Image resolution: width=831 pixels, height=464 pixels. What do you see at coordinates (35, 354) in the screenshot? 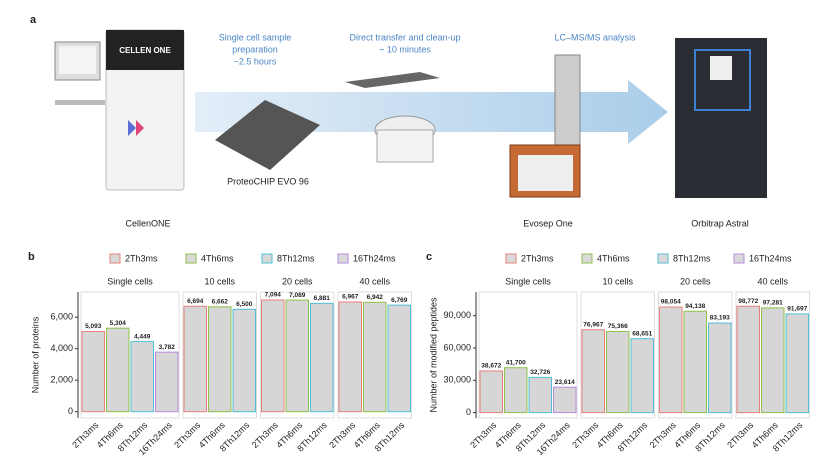
I see `y-axis-label: Number of proteins` at bounding box center [35, 354].